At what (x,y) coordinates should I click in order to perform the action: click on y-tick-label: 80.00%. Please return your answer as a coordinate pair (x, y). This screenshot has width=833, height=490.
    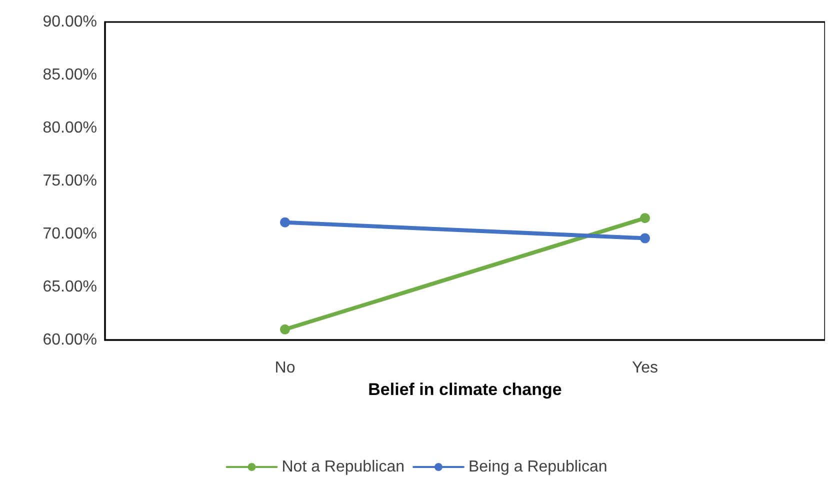
    Looking at the image, I should click on (69, 128).